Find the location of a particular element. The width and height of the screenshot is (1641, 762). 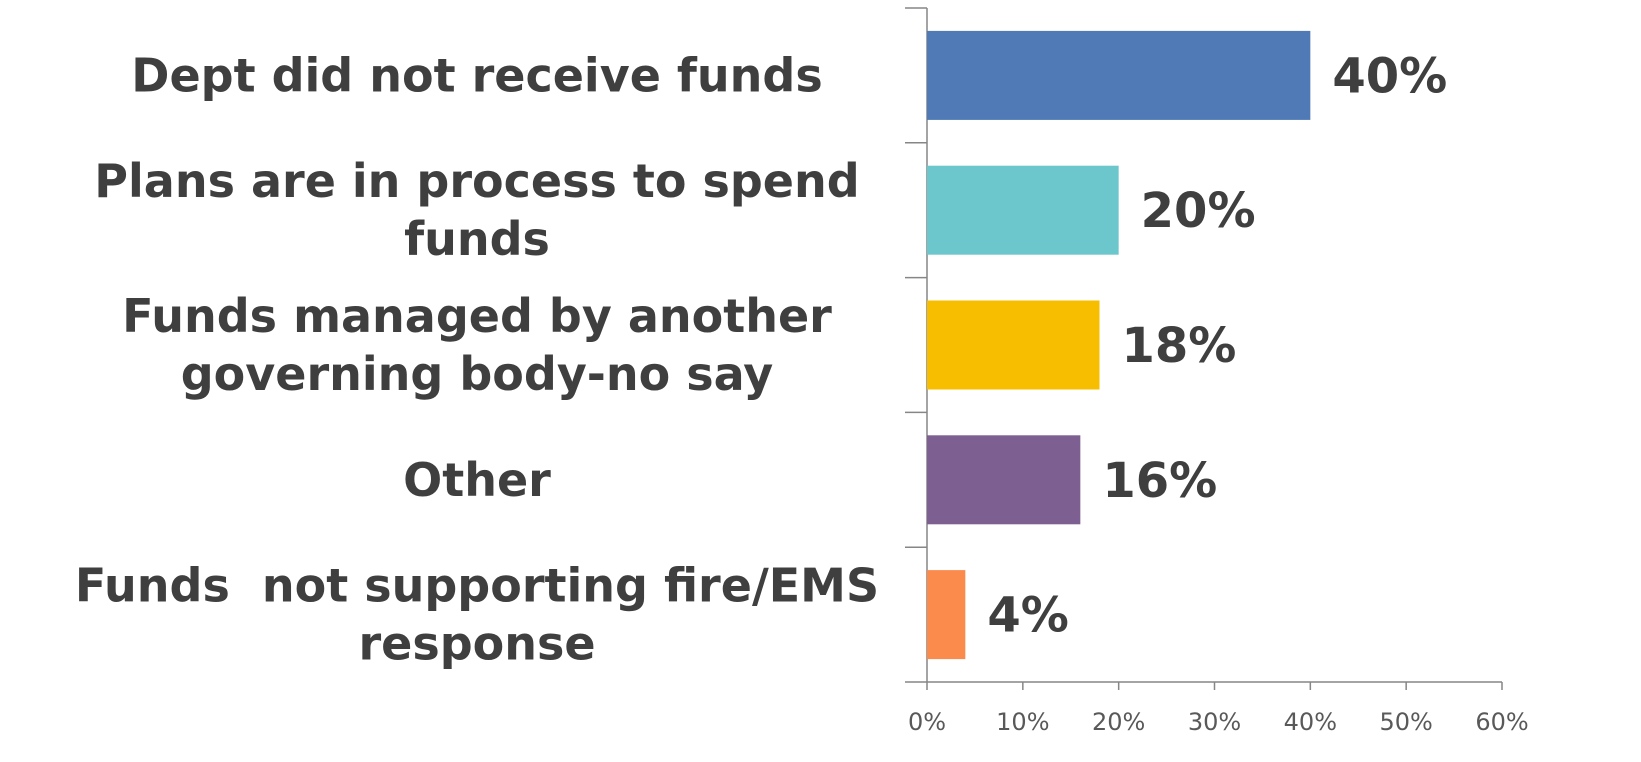

x-tick-label: 0% is located at coordinates (927, 722).